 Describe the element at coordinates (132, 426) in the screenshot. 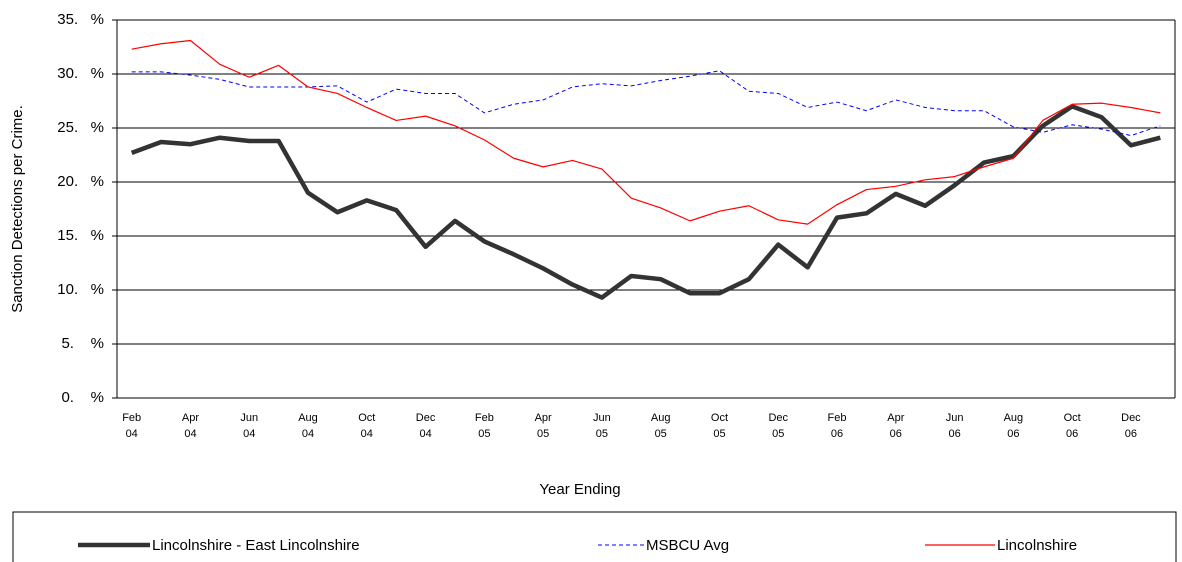

I see `x-tick-label: Feb 04` at that location.